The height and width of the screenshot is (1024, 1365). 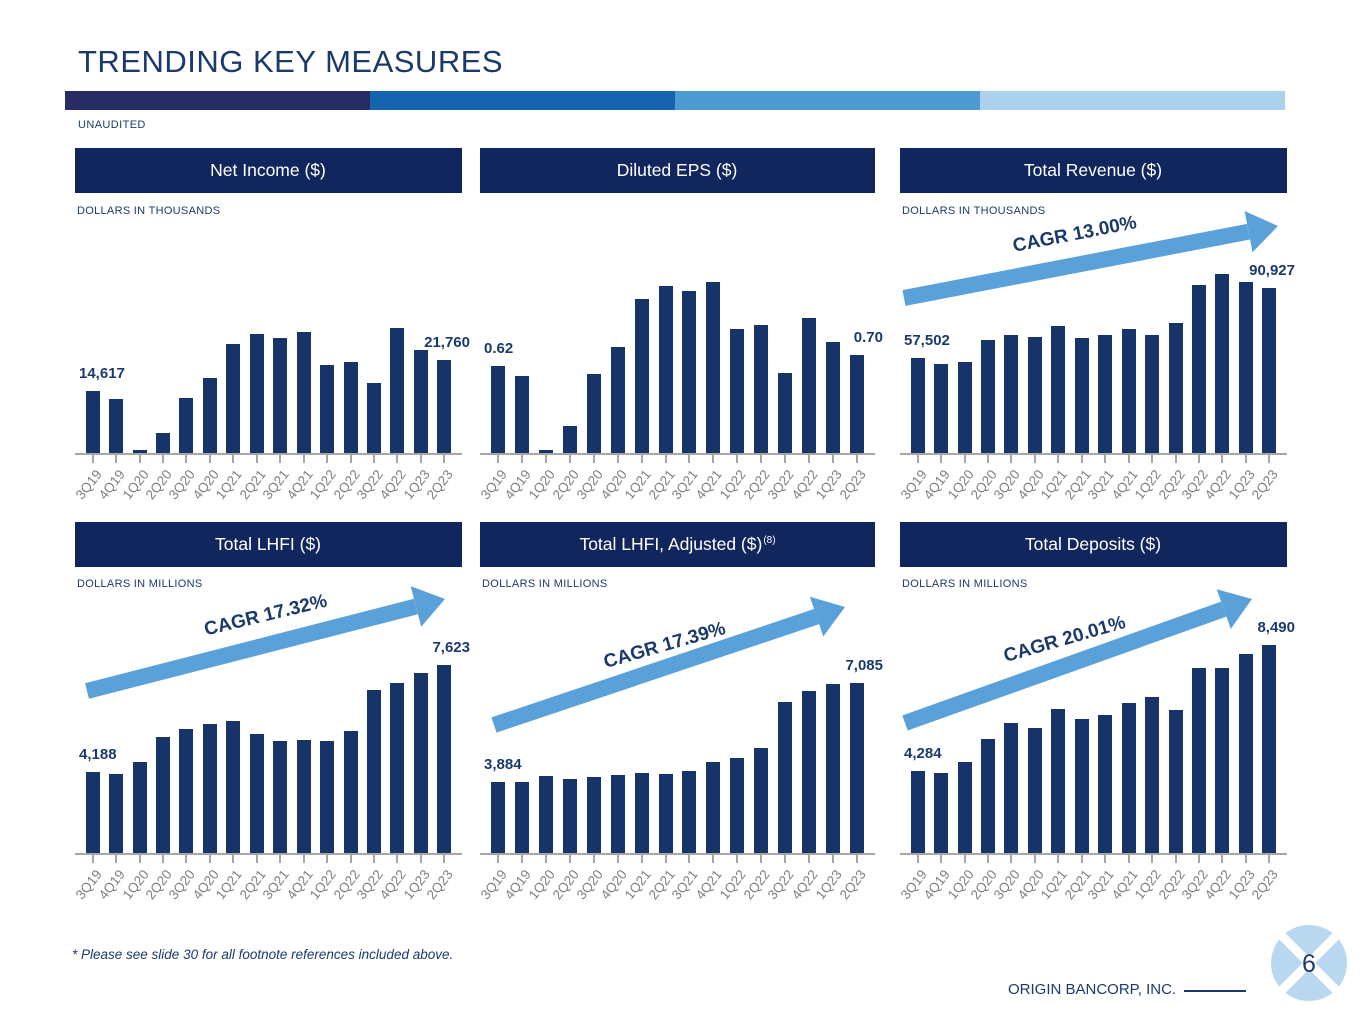 What do you see at coordinates (988, 796) in the screenshot?
I see `bar-2Q20` at bounding box center [988, 796].